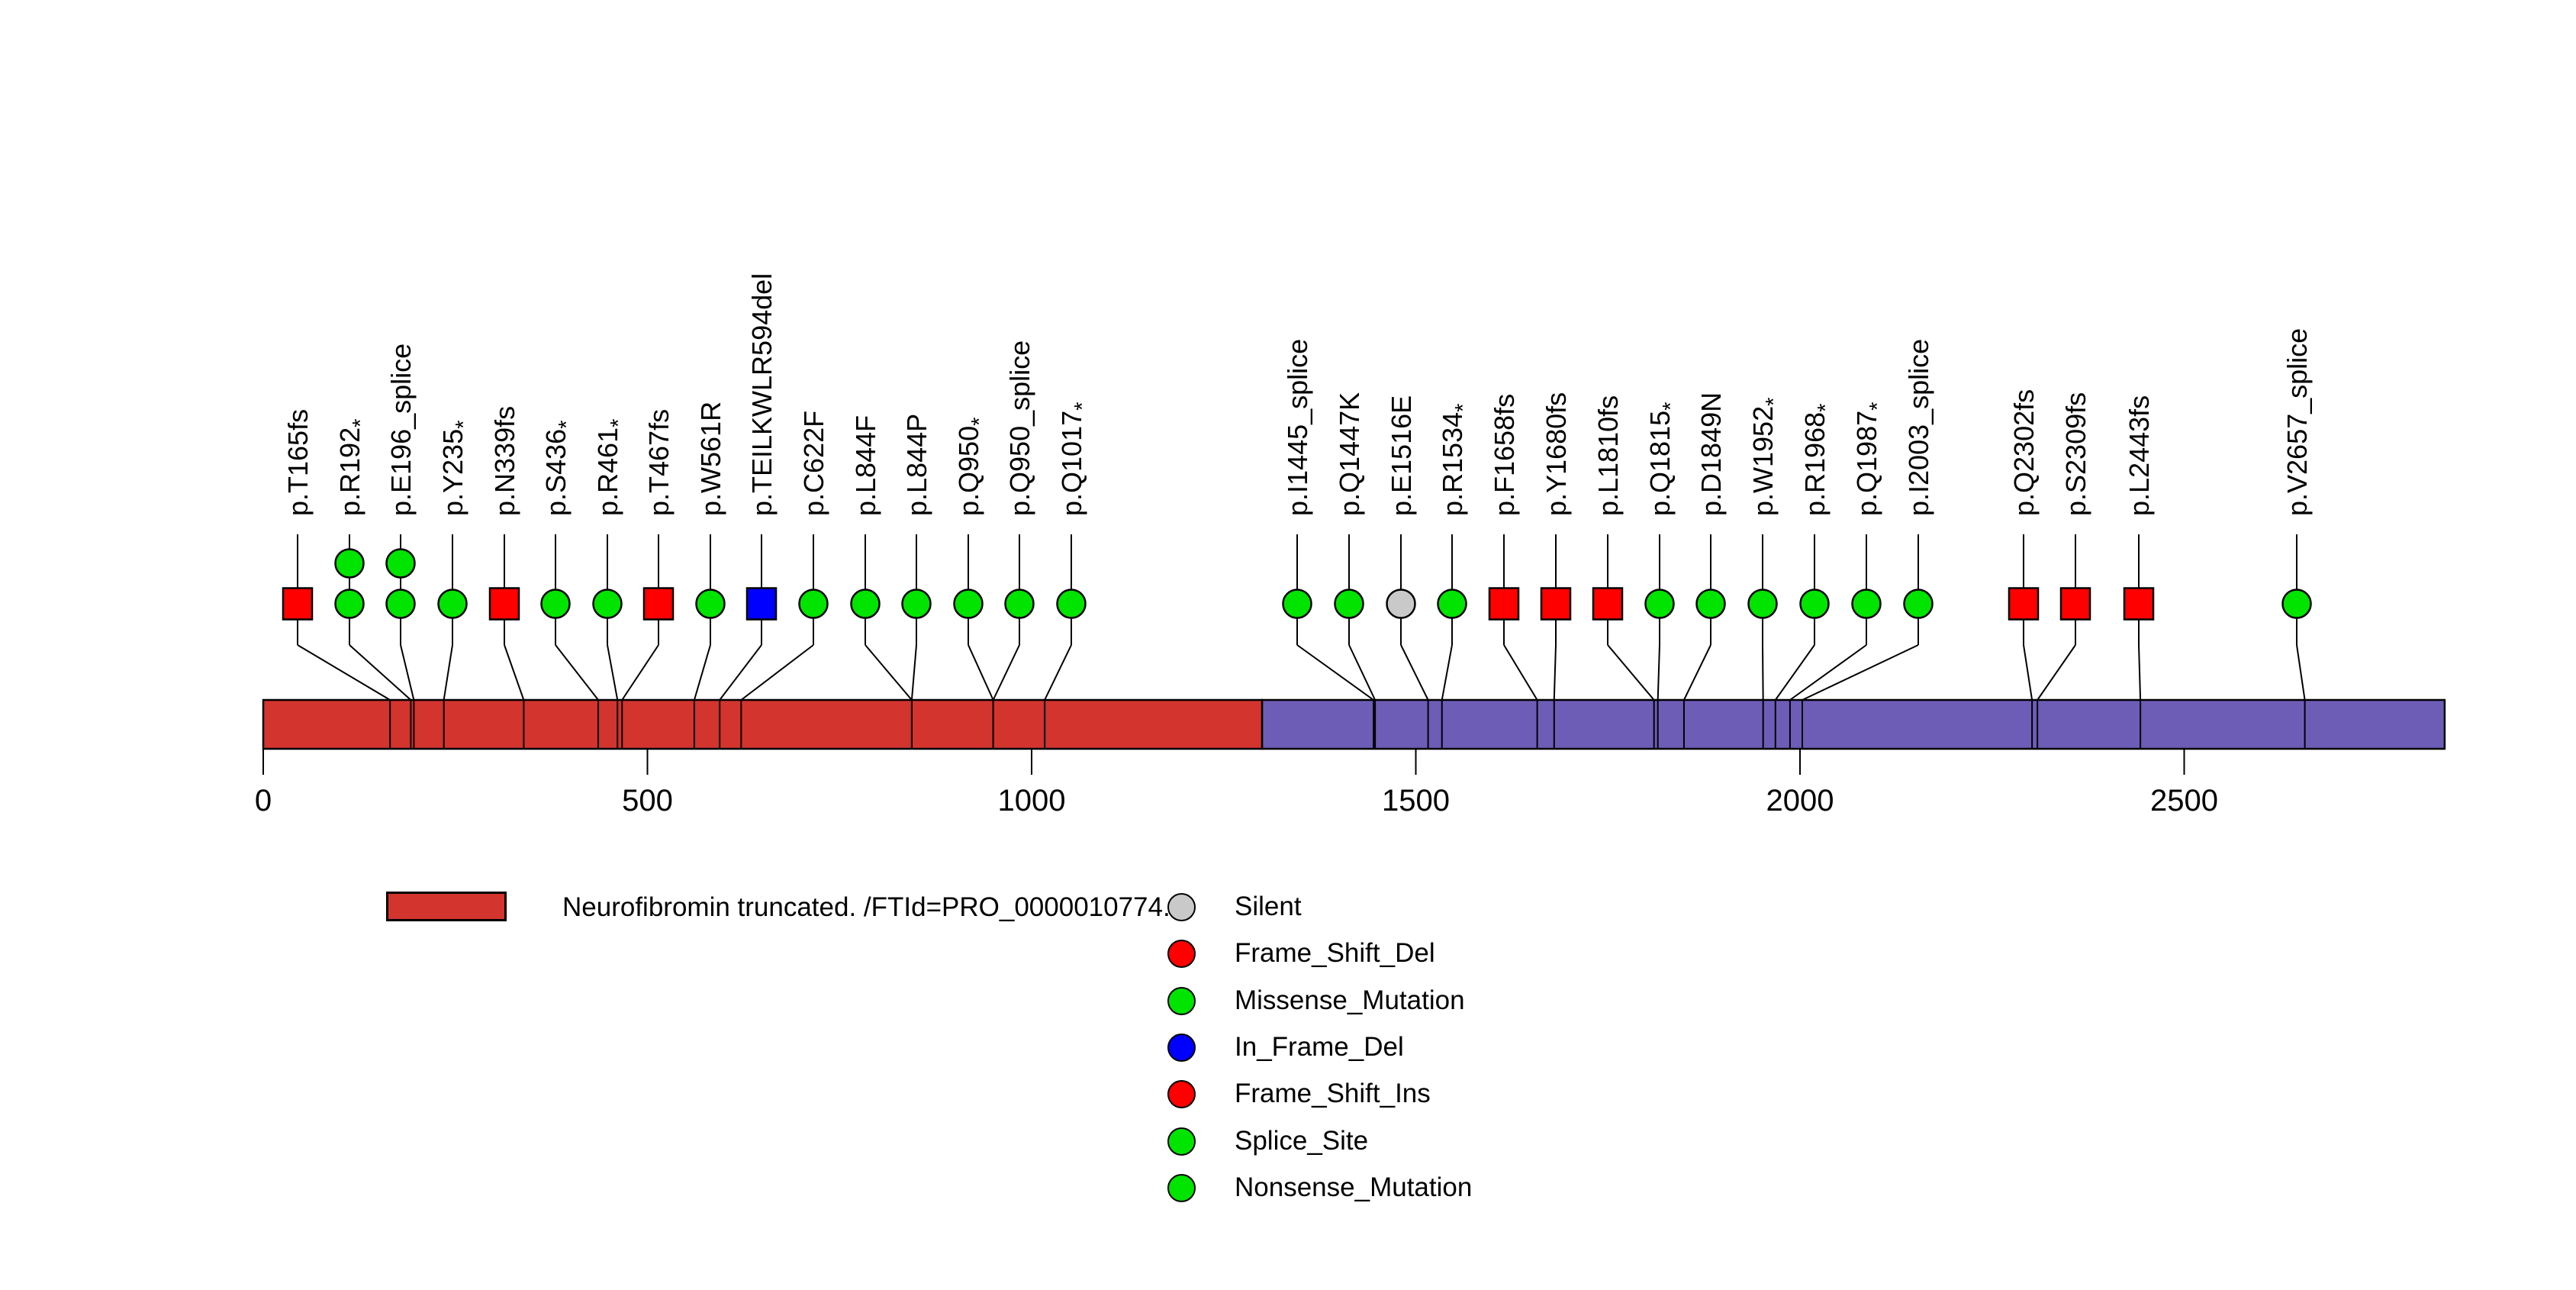 The height and width of the screenshot is (1290, 2576). I want to click on legend-dot-Nonsense_Mutation, so click(1181, 1188).